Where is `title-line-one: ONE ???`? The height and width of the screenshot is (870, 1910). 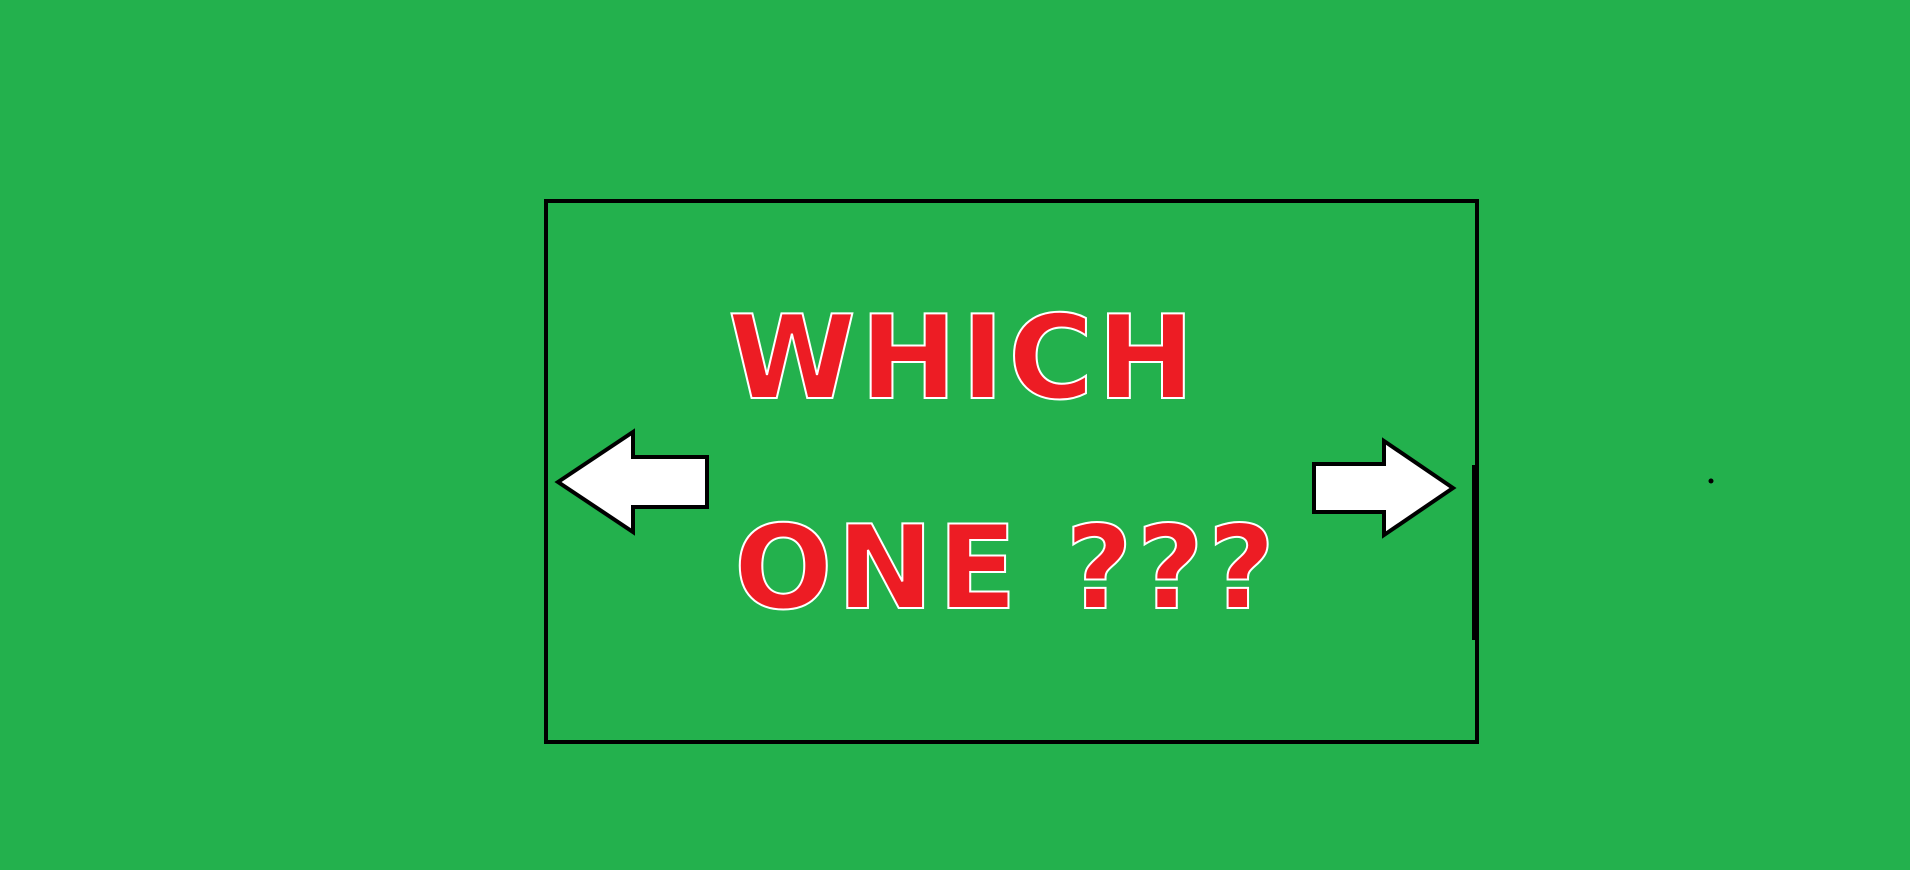
title-line-one: ONE ??? is located at coordinates (1006, 568).